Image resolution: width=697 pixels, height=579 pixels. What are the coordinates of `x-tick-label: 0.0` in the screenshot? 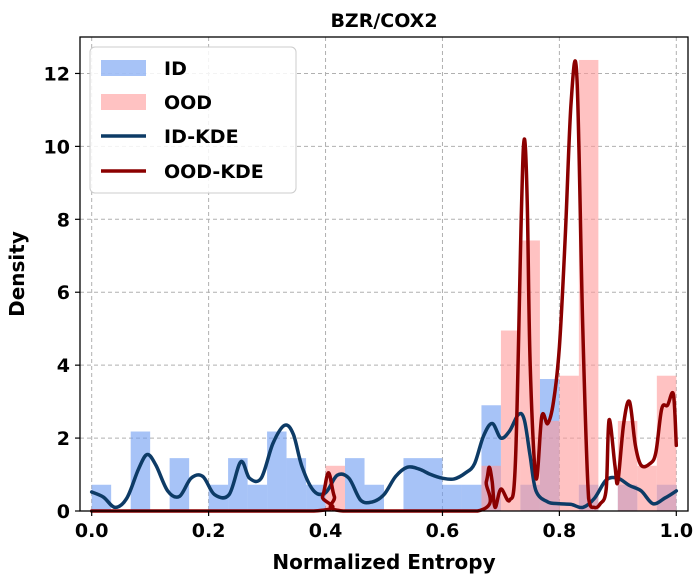 It's located at (92, 531).